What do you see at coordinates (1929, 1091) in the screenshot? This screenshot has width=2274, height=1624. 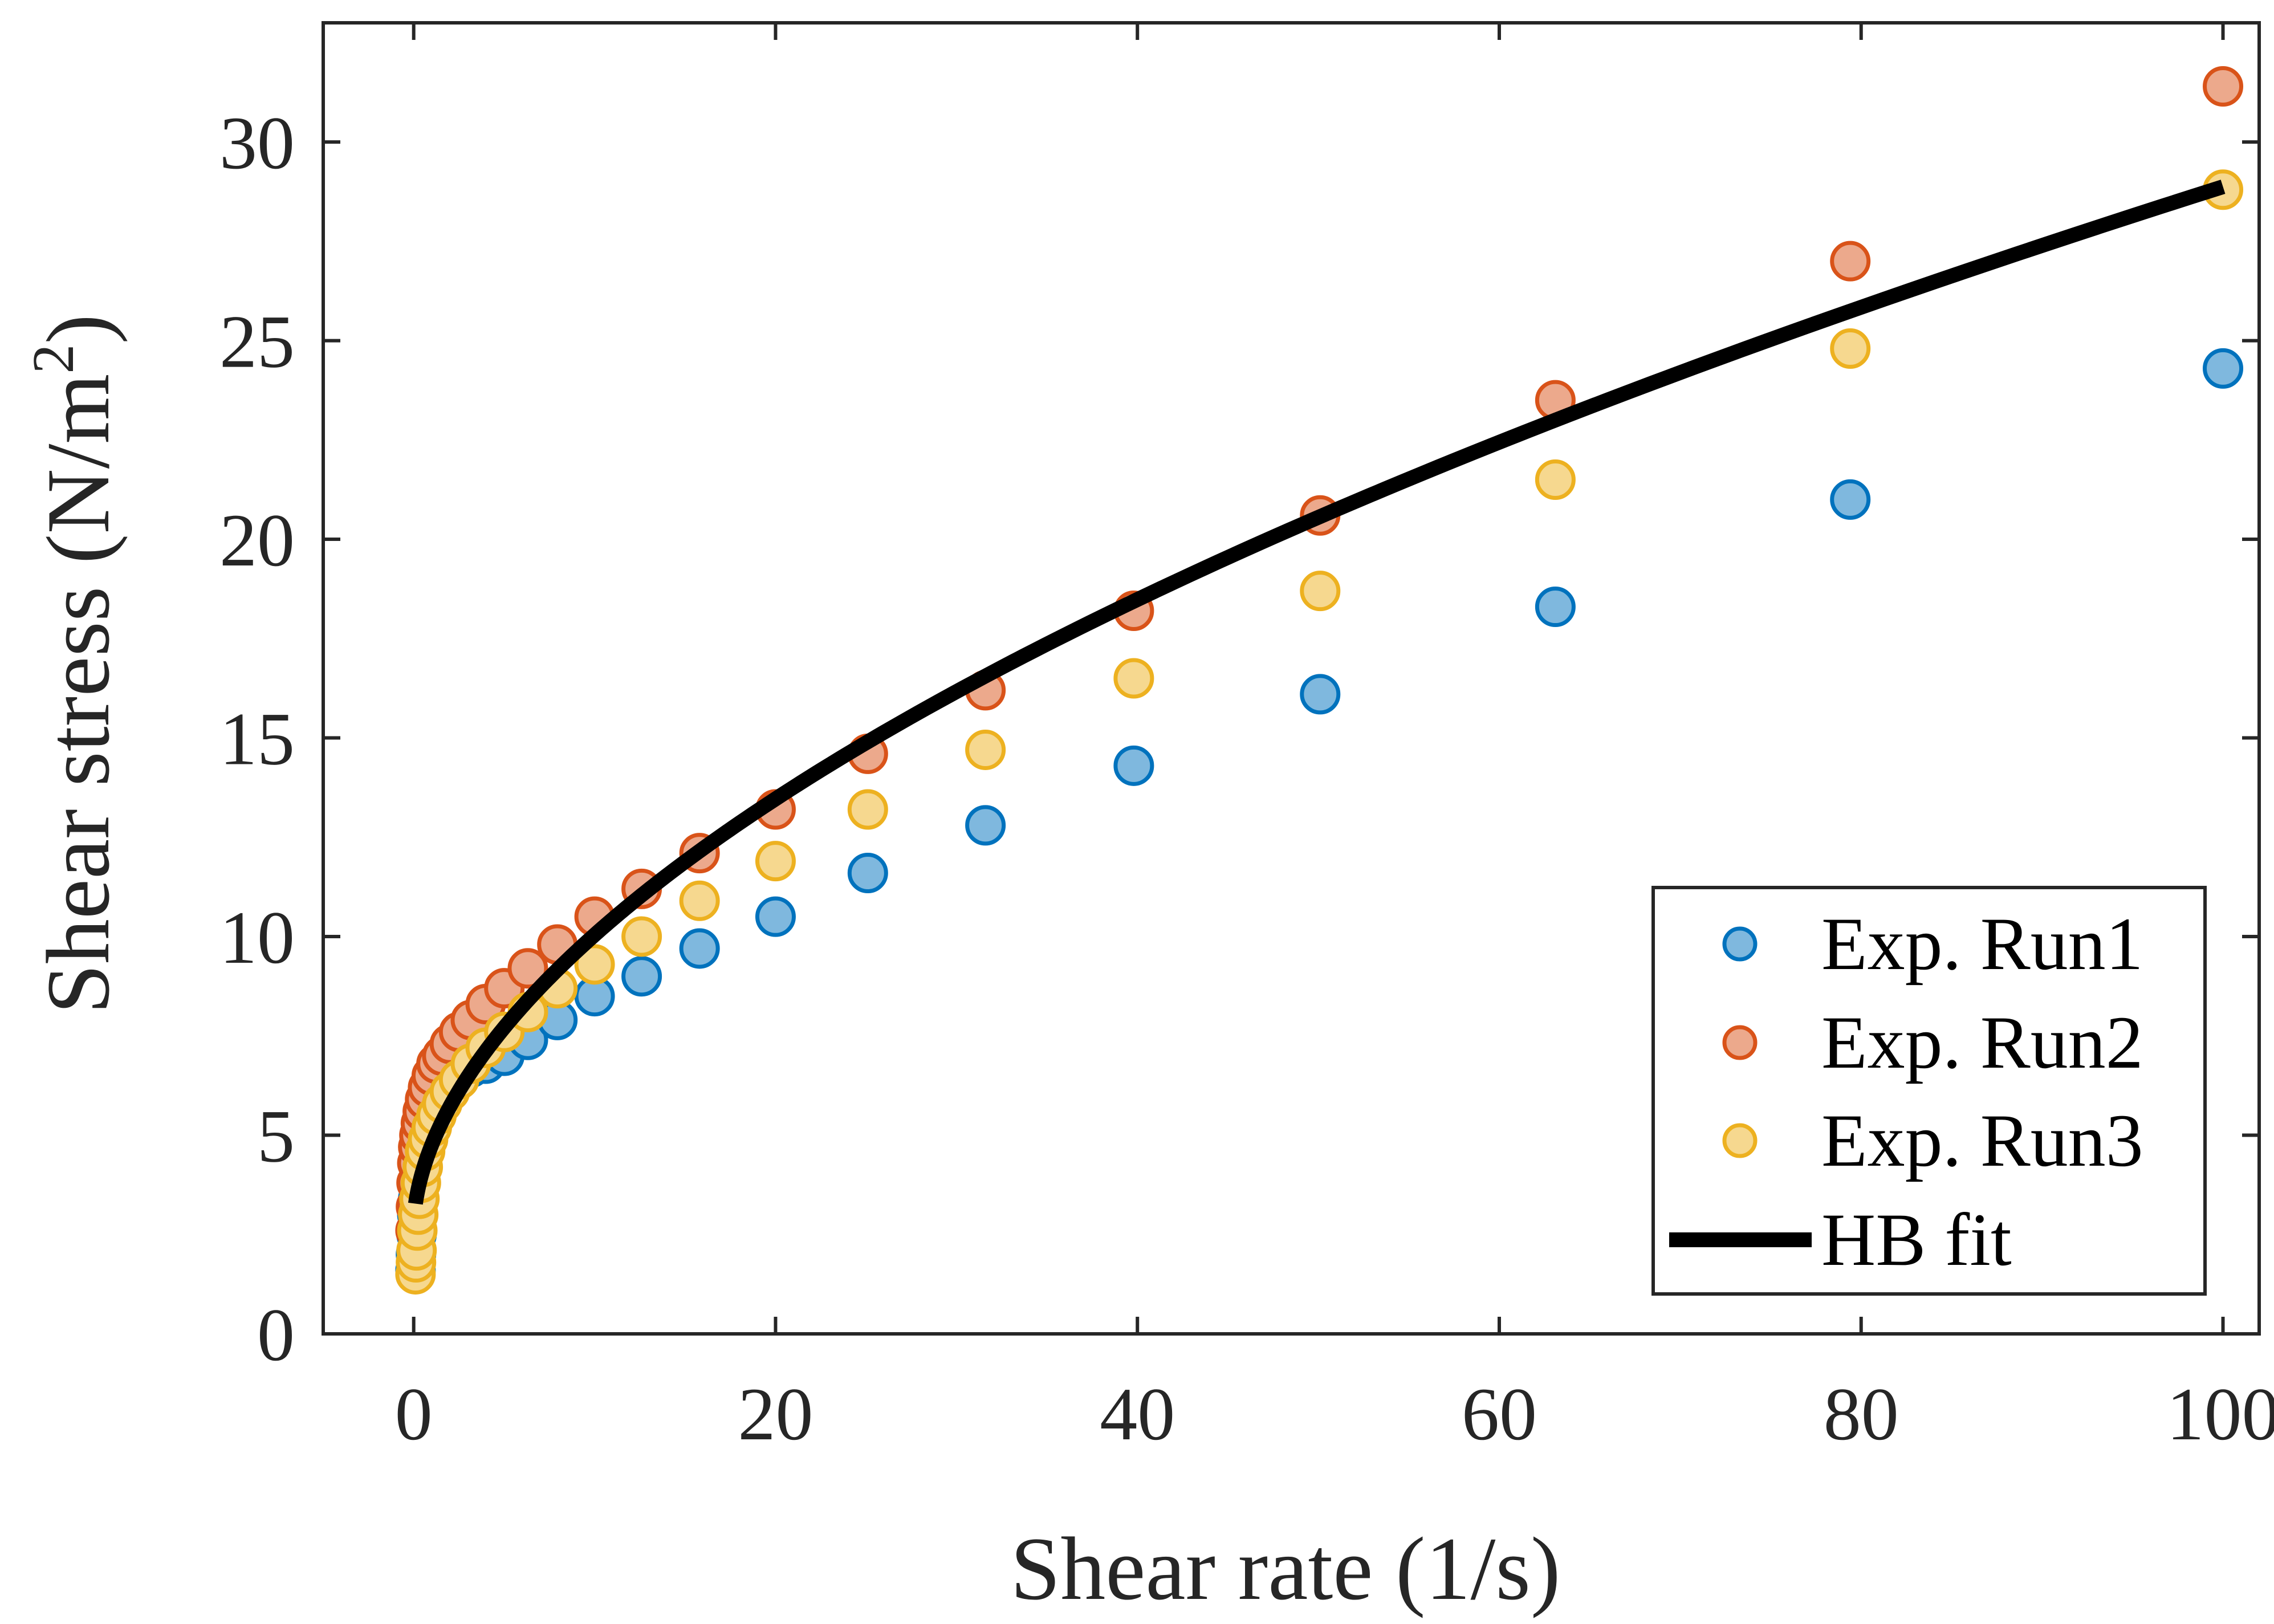 I see `legend: Exp. Run1 Exp. Run2 Exp. Run3 HB fit` at bounding box center [1929, 1091].